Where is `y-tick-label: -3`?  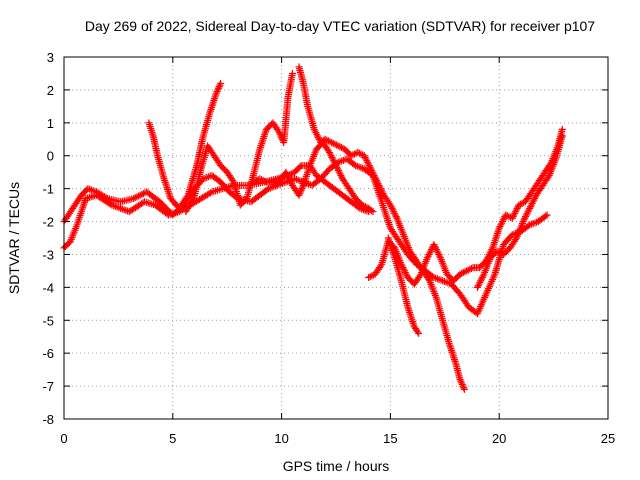 y-tick-label: -3 is located at coordinates (48, 254).